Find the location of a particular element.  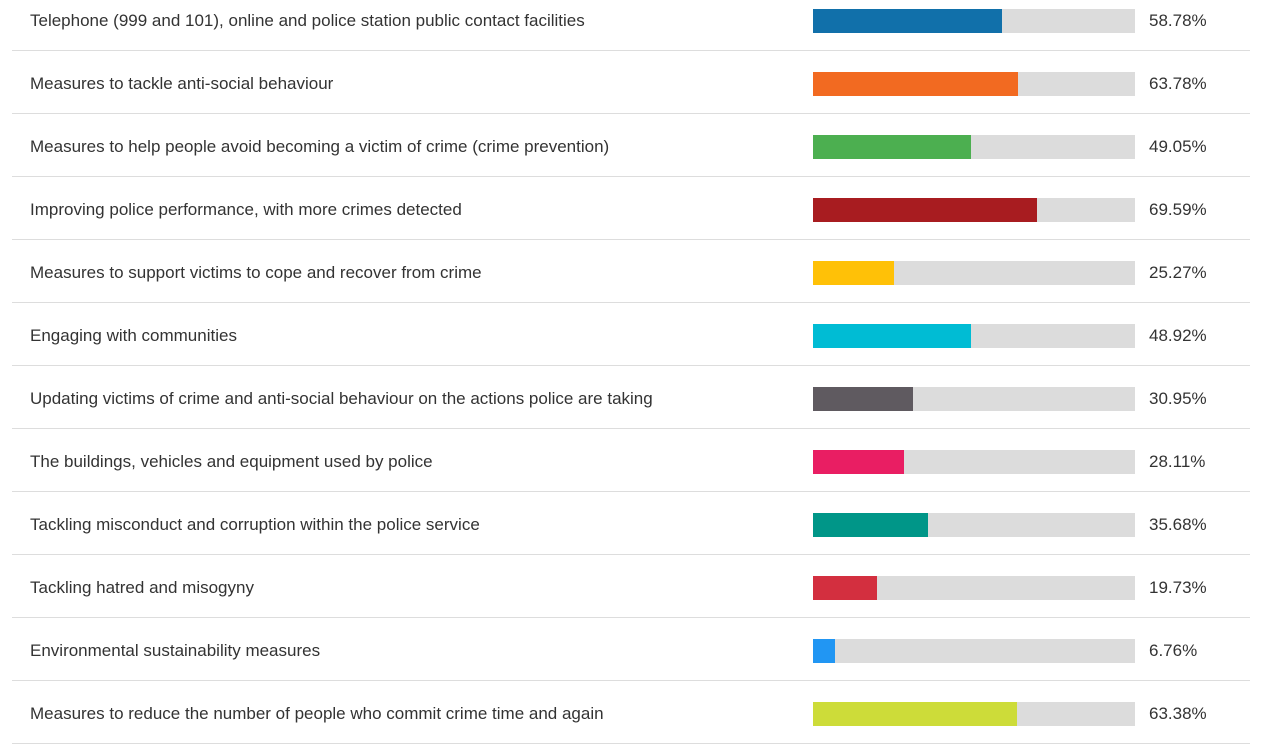

value-label: 6.76% is located at coordinates (1173, 650).